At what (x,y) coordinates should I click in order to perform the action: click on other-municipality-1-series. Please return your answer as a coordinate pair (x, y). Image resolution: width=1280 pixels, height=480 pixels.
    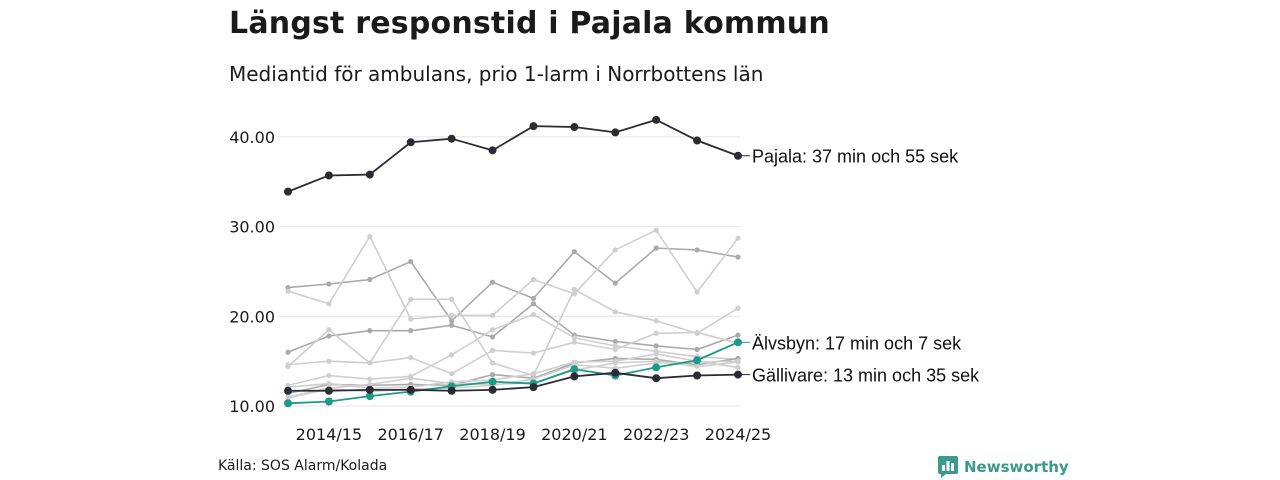
    Looking at the image, I should click on (513, 284).